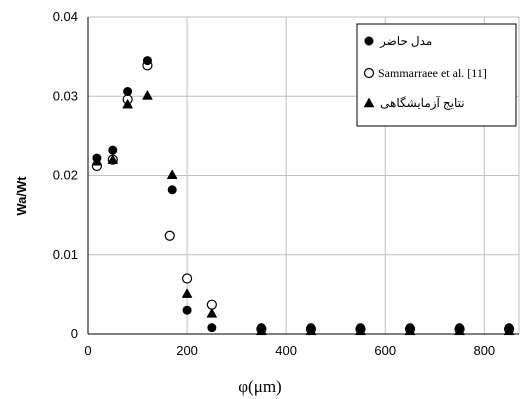  What do you see at coordinates (422, 102) in the screenshot?
I see `legend-label: نتایج آزمایشگاهی` at bounding box center [422, 102].